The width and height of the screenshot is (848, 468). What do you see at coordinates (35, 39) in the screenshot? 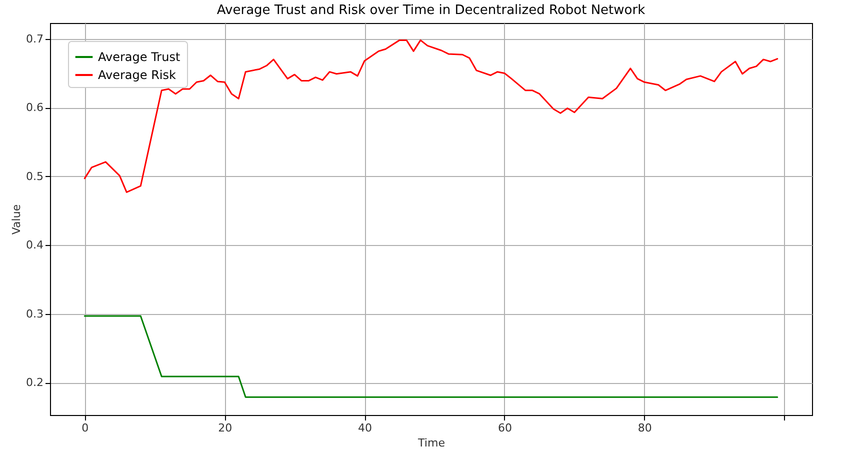
I see `y-tick-label: 0.7` at bounding box center [35, 39].